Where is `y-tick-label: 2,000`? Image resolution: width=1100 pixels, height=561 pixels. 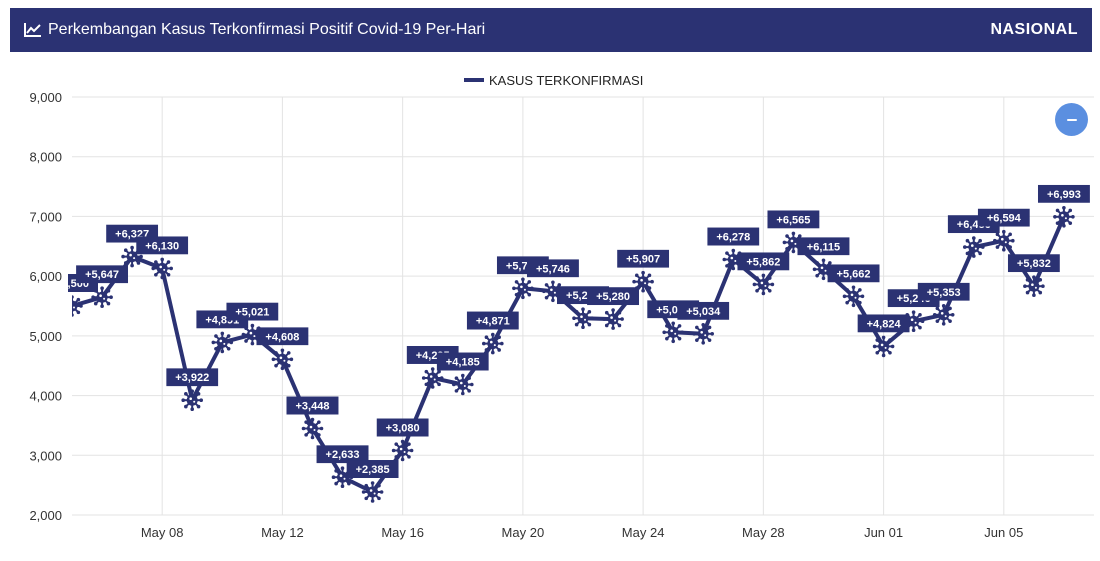
y-tick-label: 2,000 is located at coordinates (45, 515).